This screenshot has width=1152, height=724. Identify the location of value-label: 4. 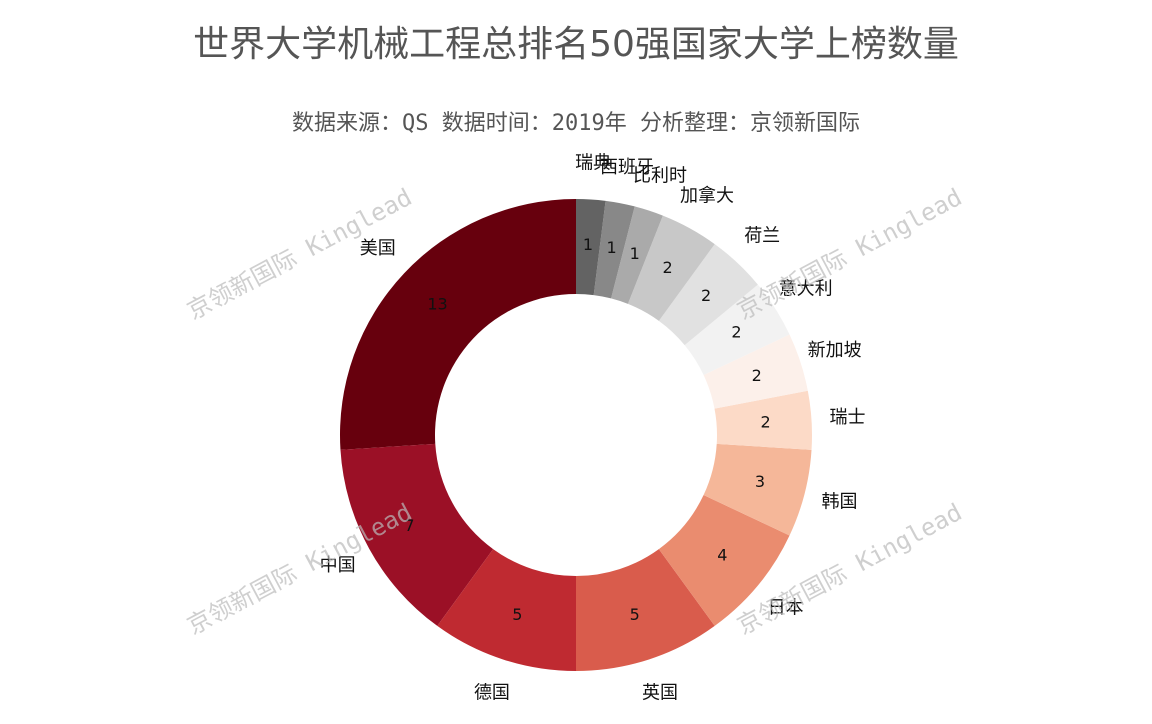
(722, 555).